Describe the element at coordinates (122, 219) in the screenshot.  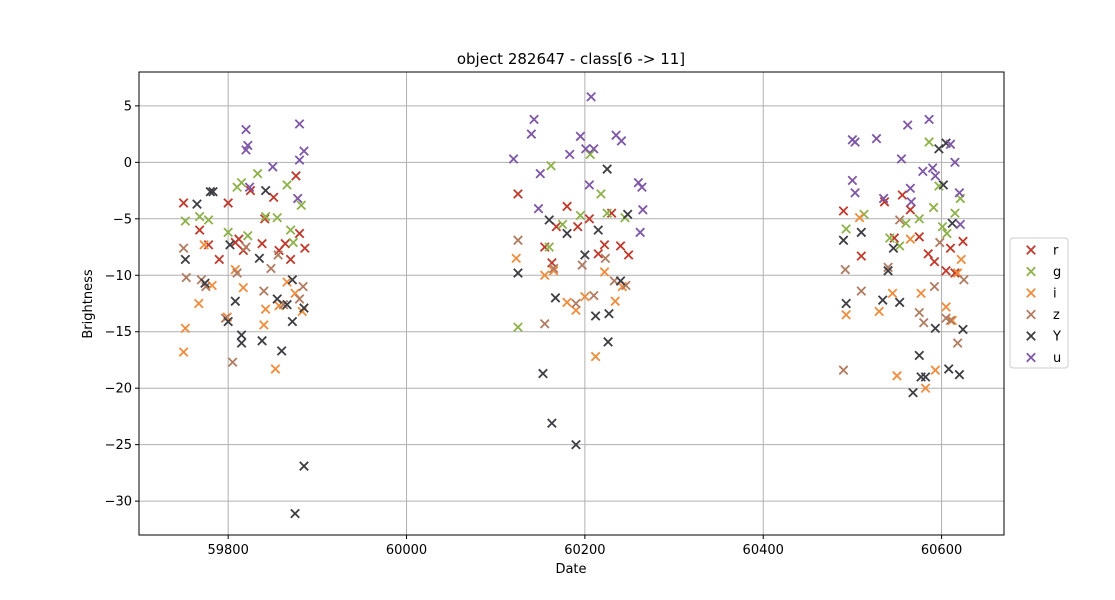
I see `y-tick-label: −5` at that location.